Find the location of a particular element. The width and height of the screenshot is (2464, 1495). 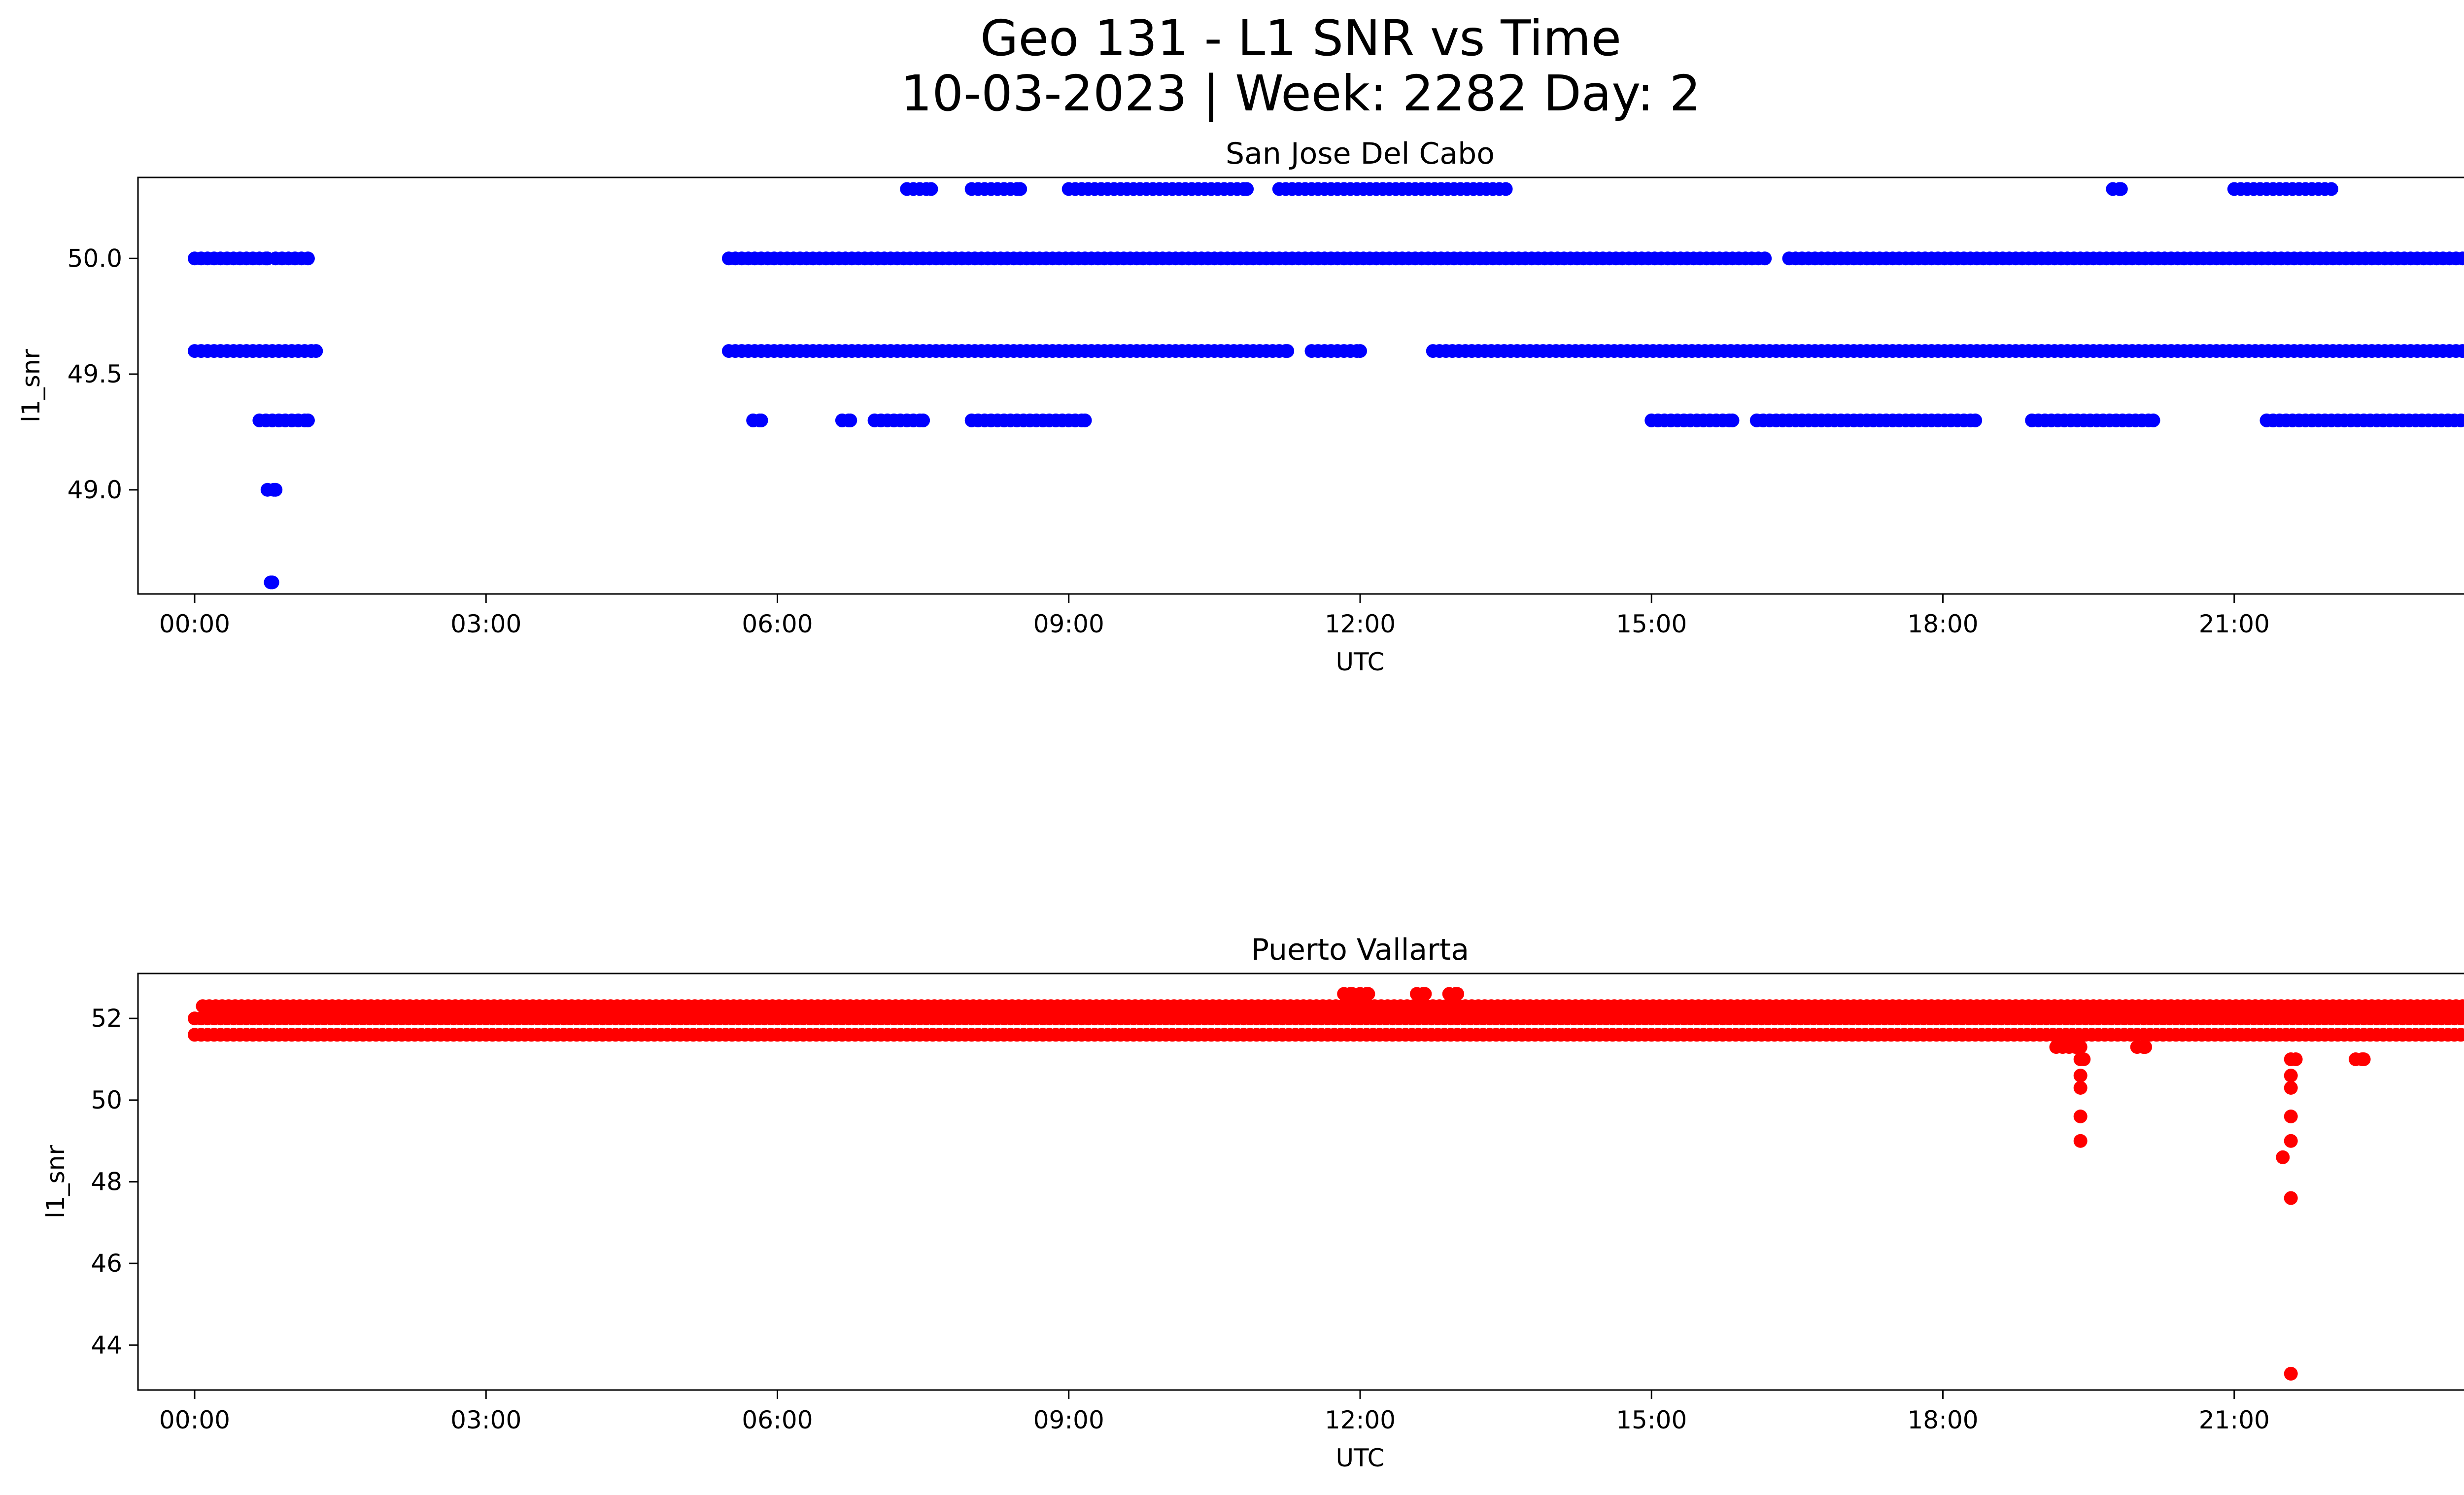

y-tick-label: 44 is located at coordinates (106, 1345).